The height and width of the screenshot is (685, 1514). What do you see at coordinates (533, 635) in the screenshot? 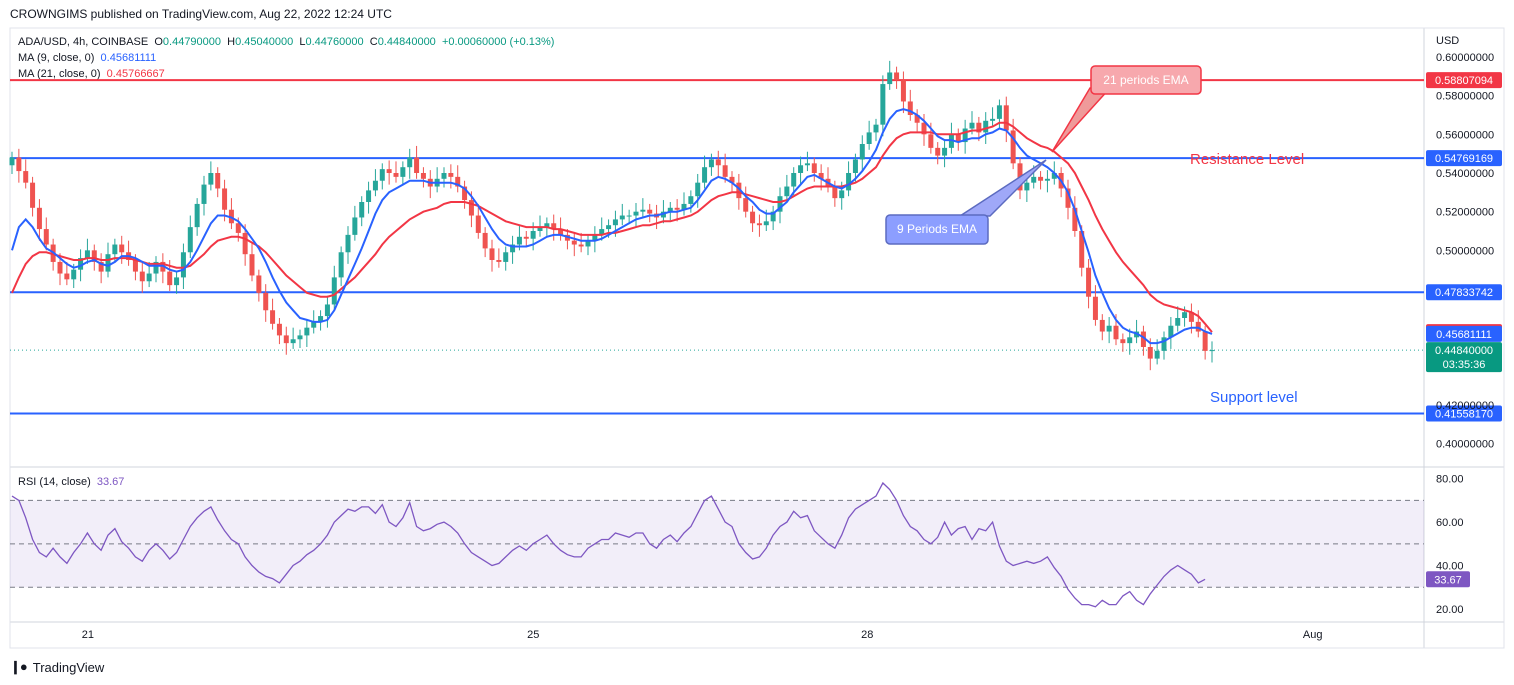
I see `x-tick-label: 25` at bounding box center [533, 635].